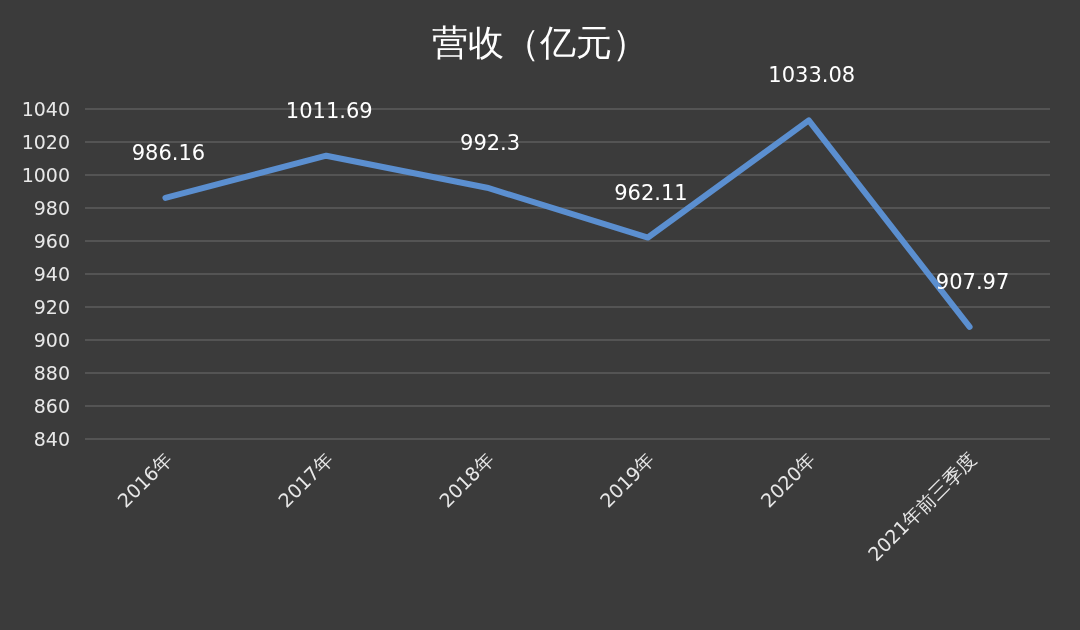 This screenshot has height=630, width=1080. What do you see at coordinates (51, 340) in the screenshot?
I see `y-tick-label: 900` at bounding box center [51, 340].